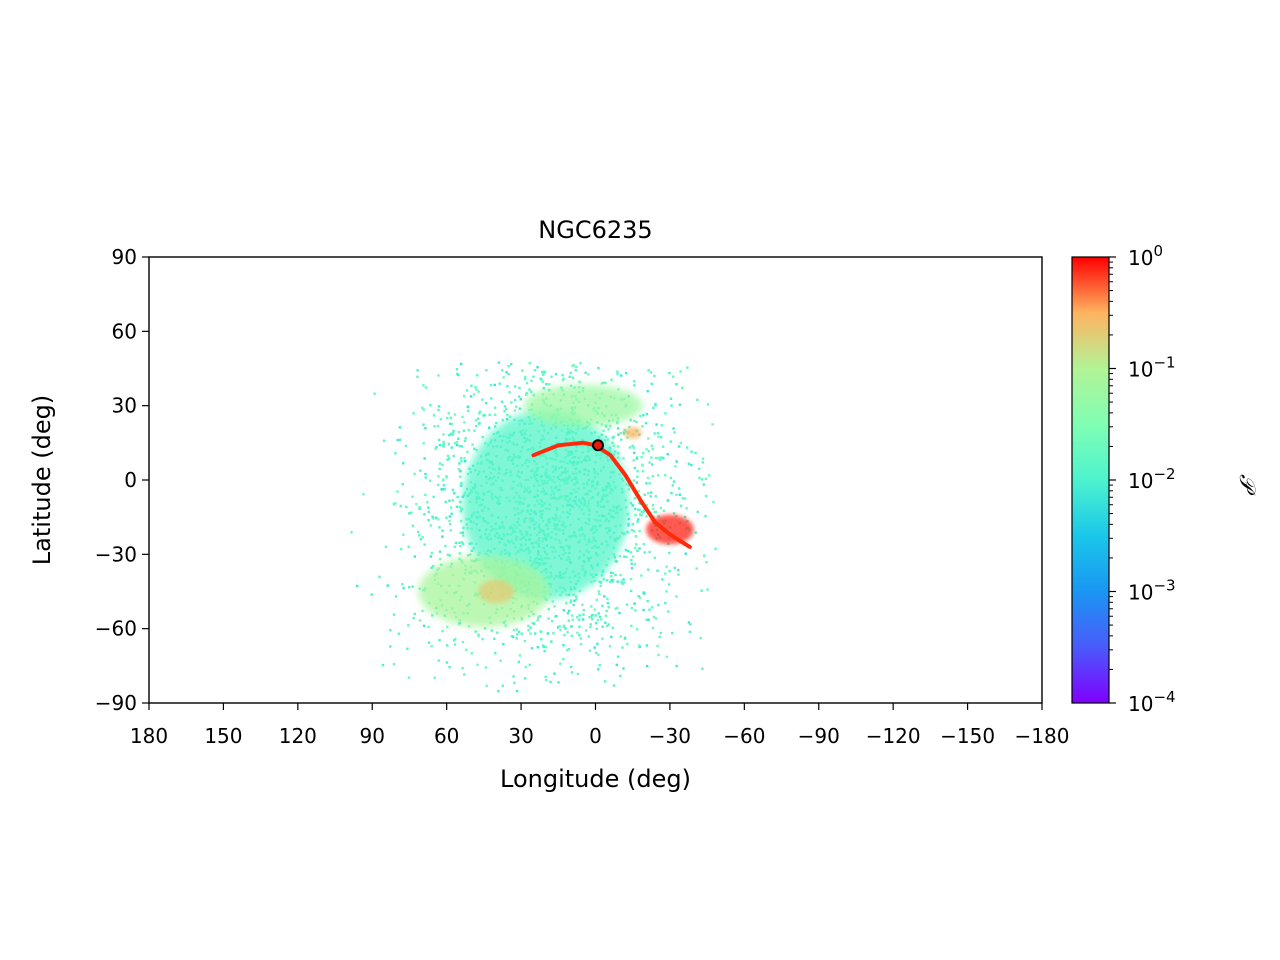 Image resolution: width=1280 pixels, height=960 pixels. I want to click on y-axis-label: Latitude (deg), so click(42, 480).